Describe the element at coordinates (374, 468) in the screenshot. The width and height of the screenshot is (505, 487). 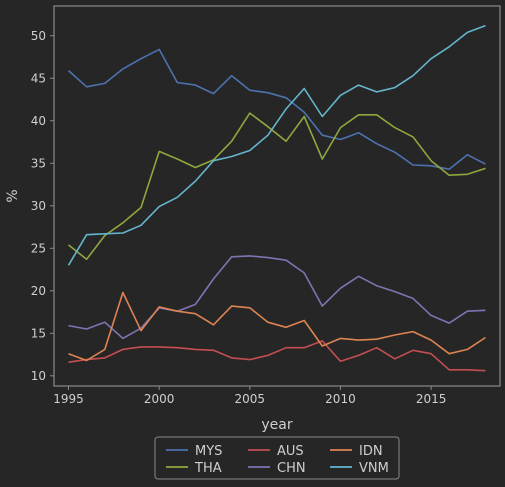
I see `legend-label-vnm: VNM` at that location.